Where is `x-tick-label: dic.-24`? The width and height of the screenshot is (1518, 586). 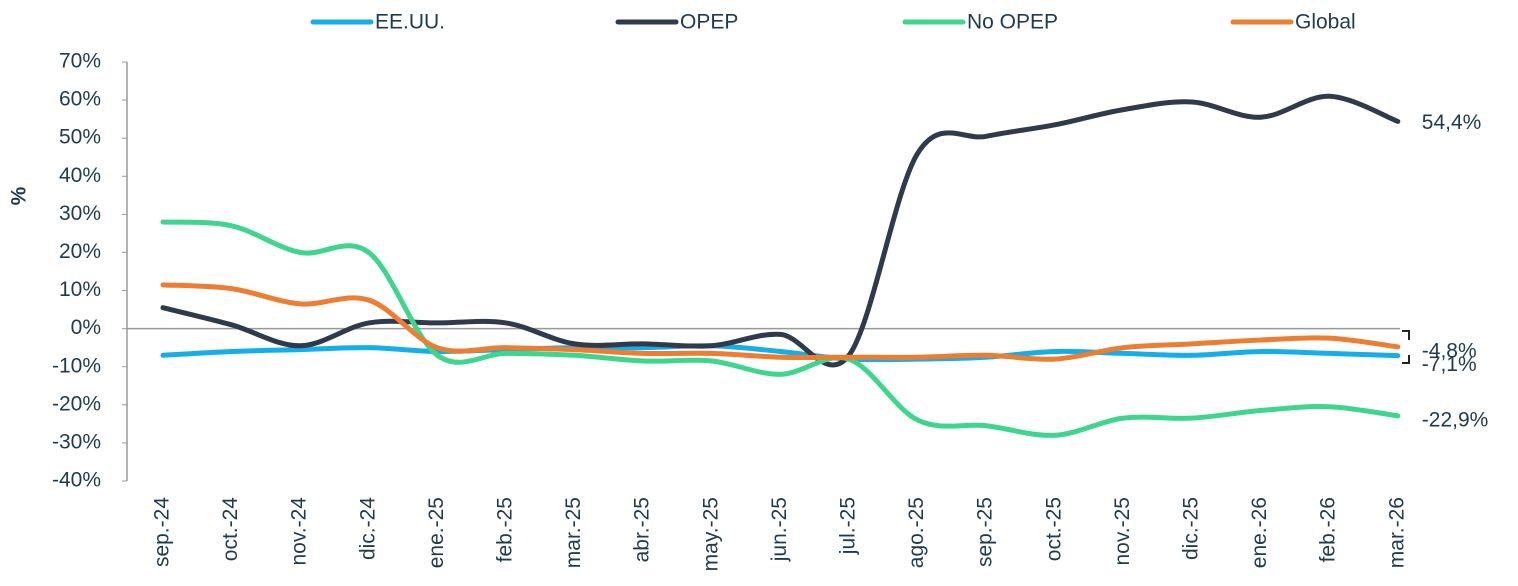
x-tick-label: dic.-24 is located at coordinates (367, 528).